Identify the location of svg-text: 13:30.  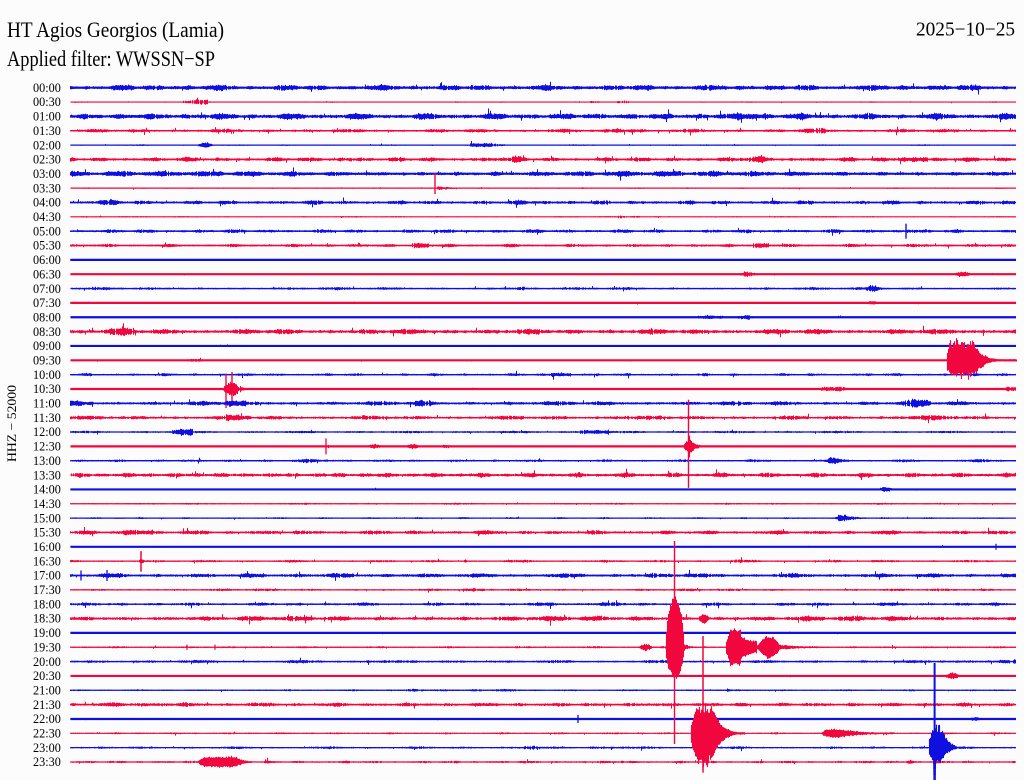
(47, 475).